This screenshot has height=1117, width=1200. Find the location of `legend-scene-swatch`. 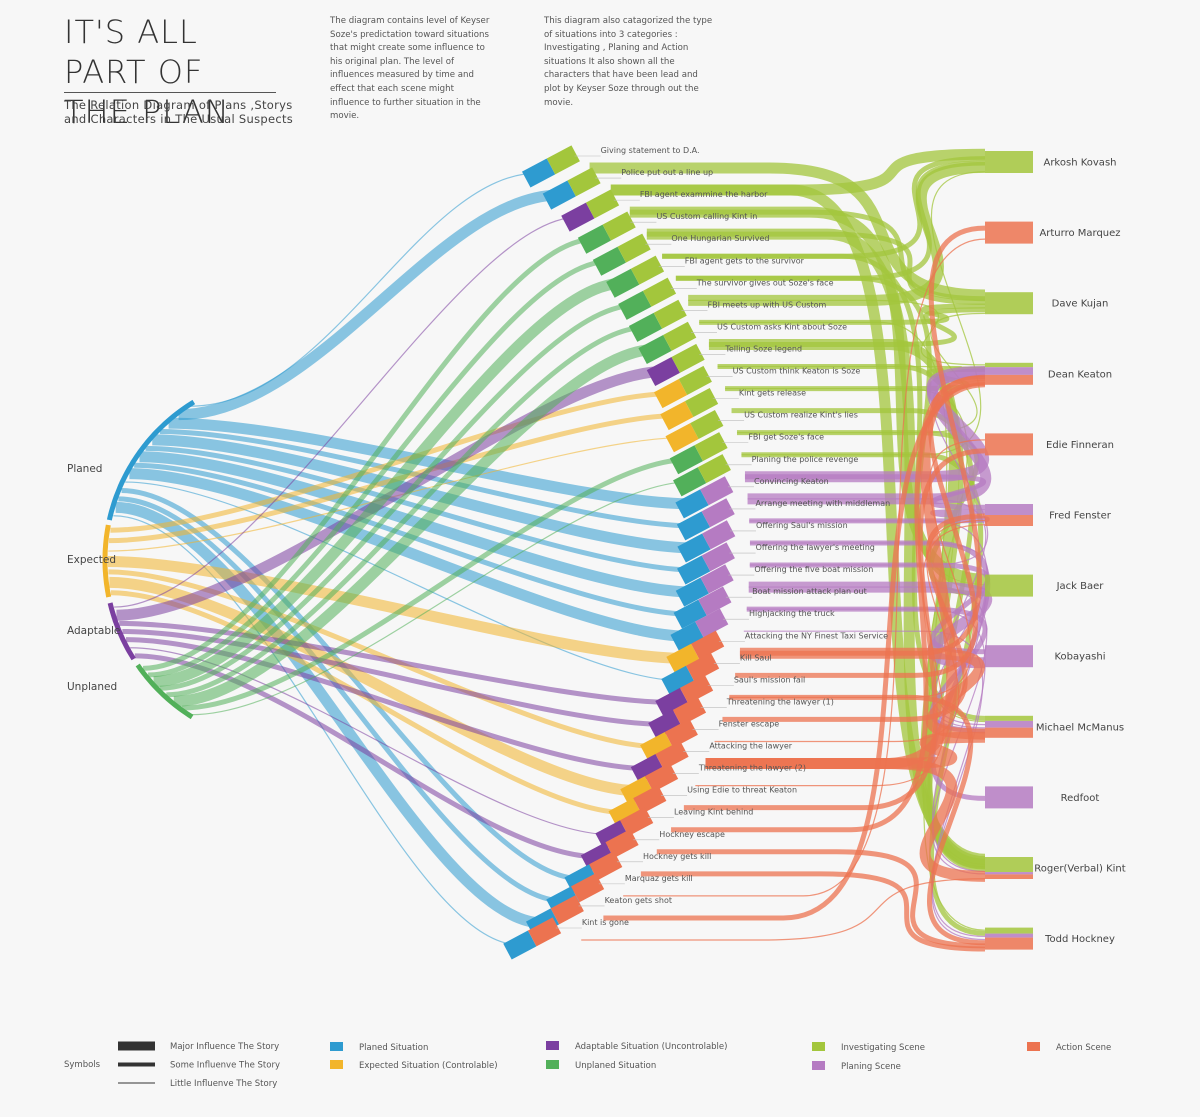

legend-scene-swatch is located at coordinates (818, 1065).